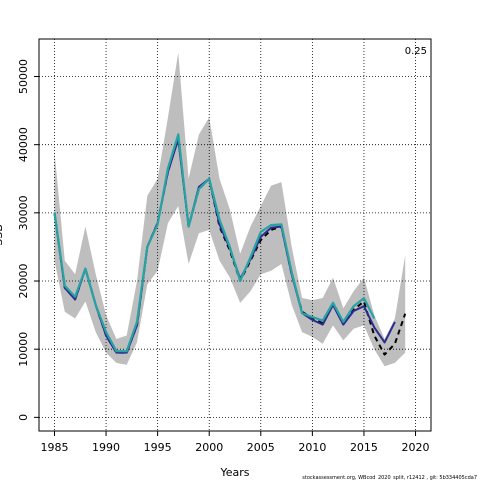 This screenshot has width=480, height=480. Describe the element at coordinates (23, 349) in the screenshot. I see `y-tick-label: 10000` at that location.